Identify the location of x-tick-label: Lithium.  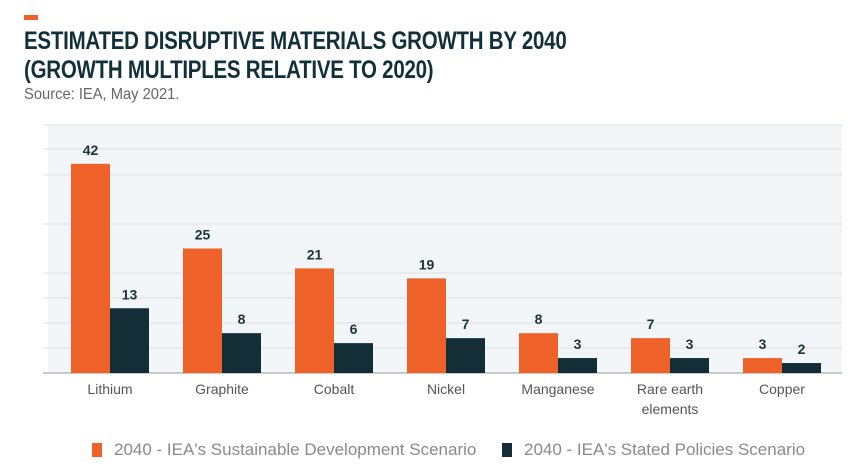
(109, 389).